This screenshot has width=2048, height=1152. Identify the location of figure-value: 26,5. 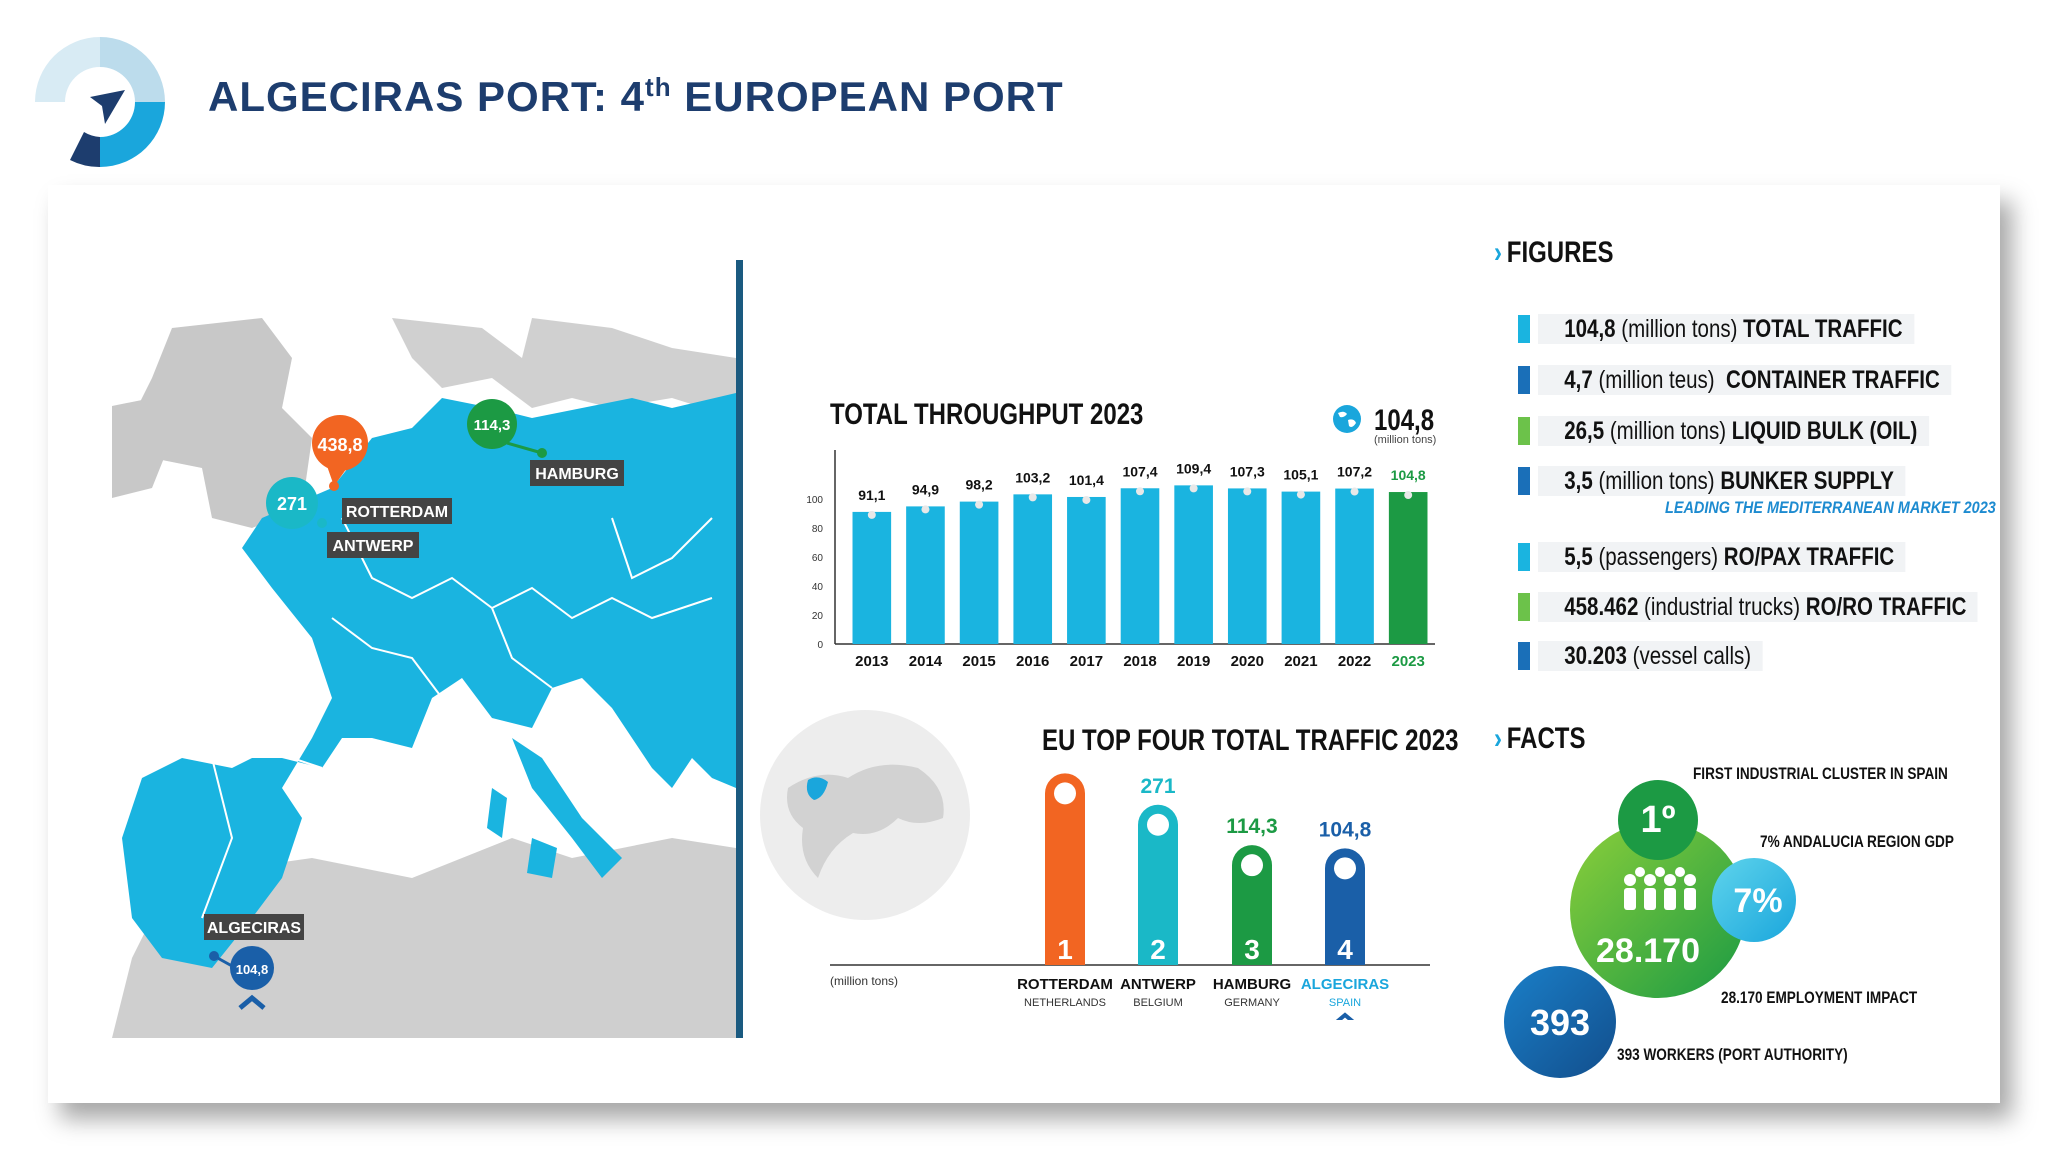
(1584, 431).